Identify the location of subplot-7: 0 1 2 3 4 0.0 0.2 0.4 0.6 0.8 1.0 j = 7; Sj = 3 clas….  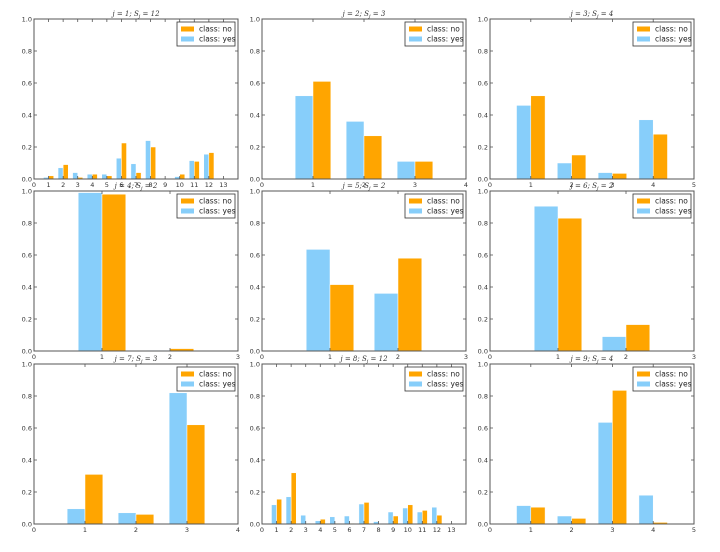
(131, 444).